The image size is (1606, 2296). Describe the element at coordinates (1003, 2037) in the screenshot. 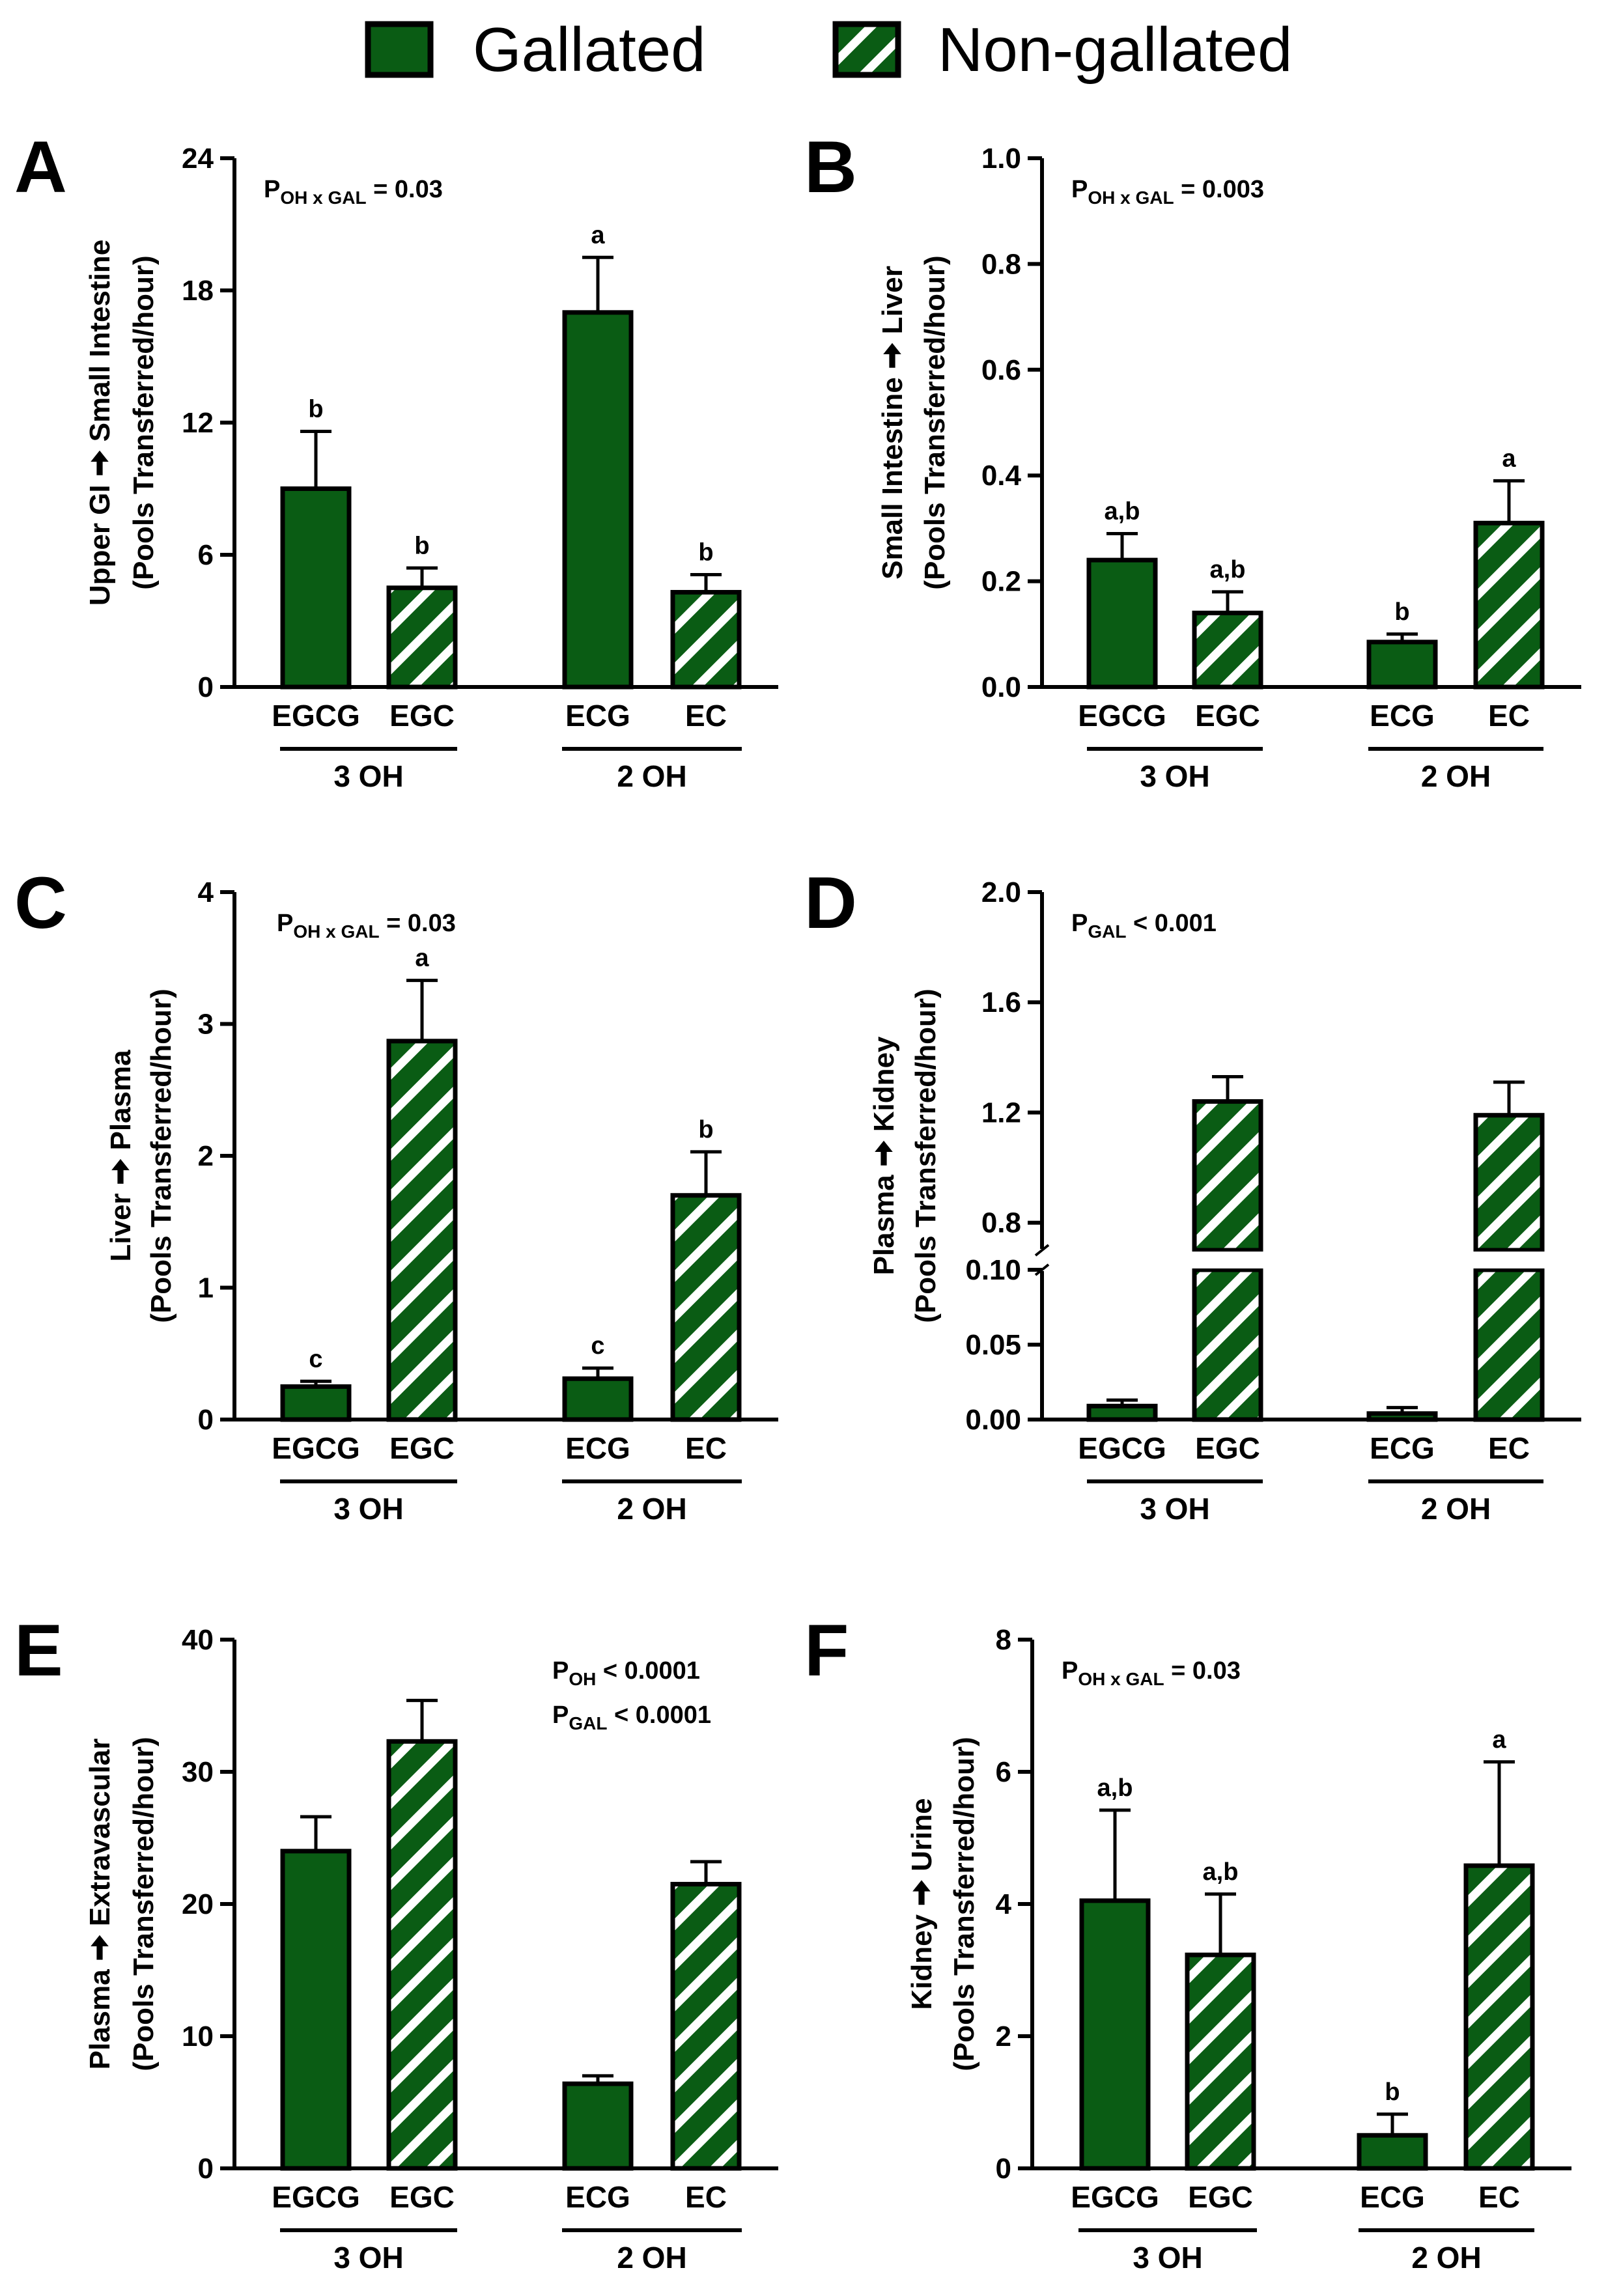

I see `y-tick-label: 2` at that location.